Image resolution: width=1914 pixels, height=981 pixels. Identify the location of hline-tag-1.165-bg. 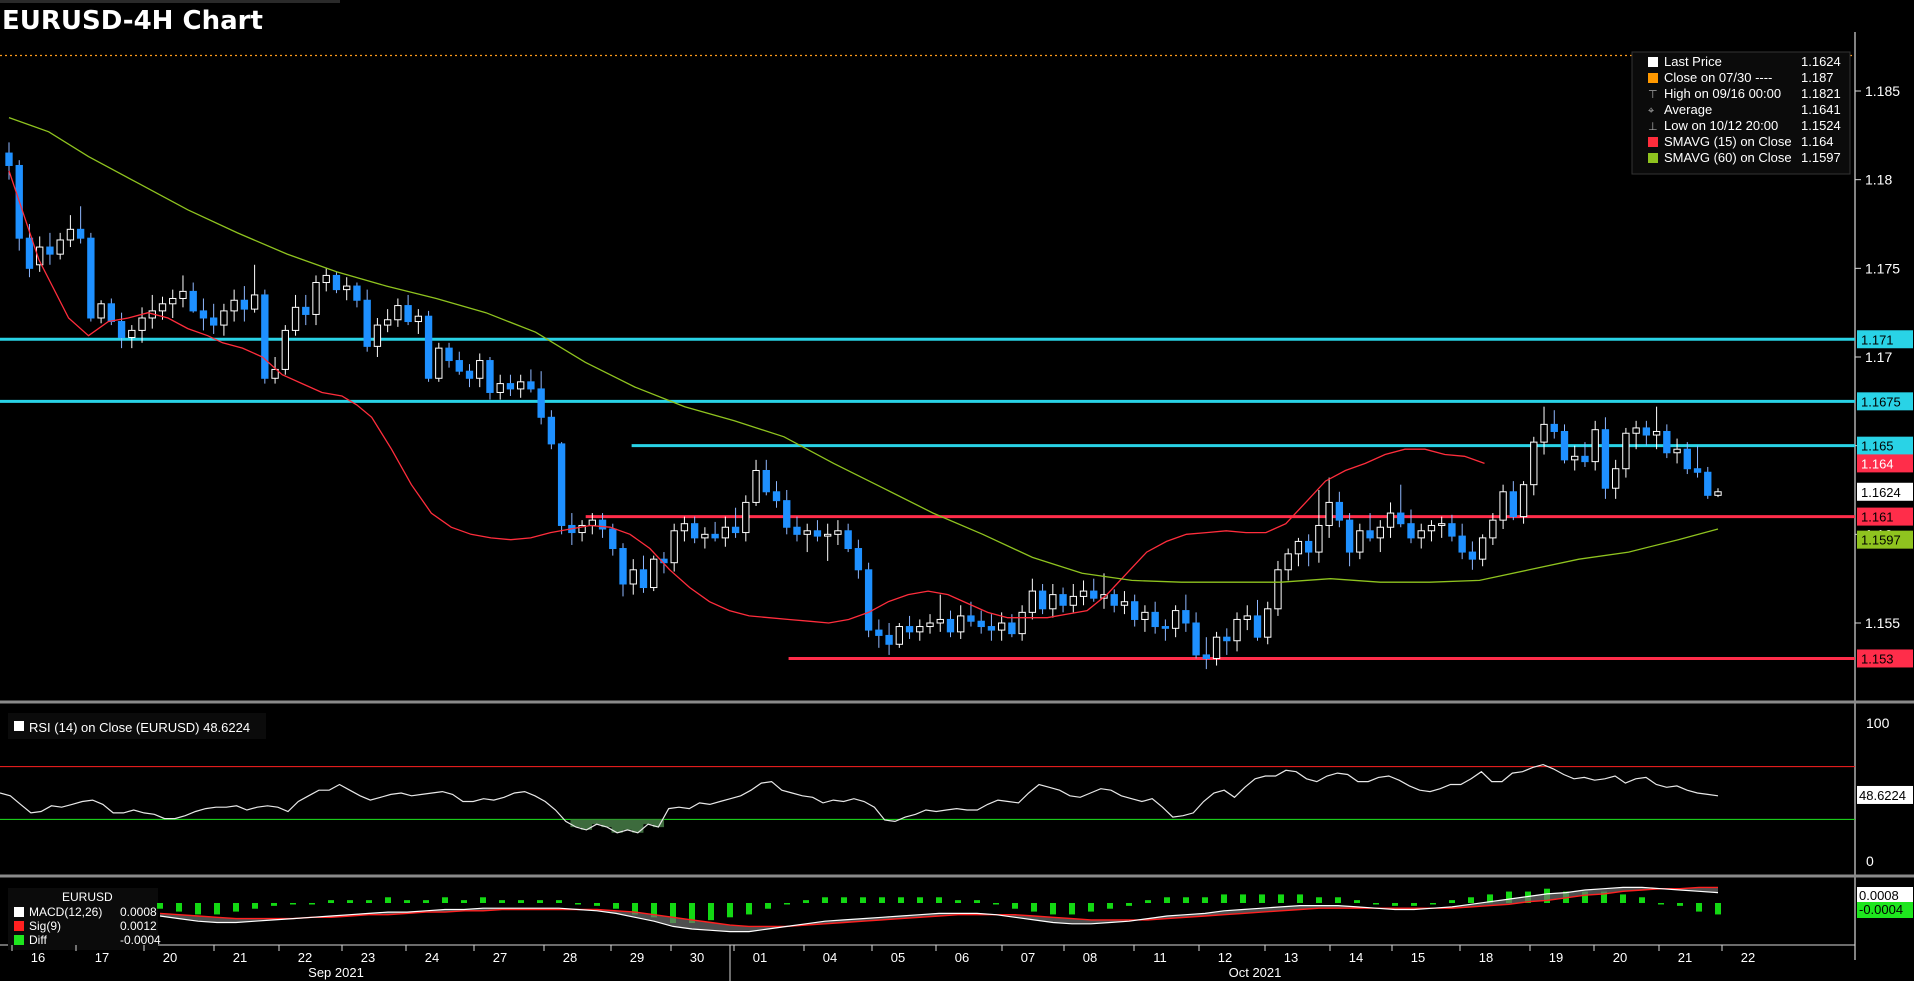
(1885, 445).